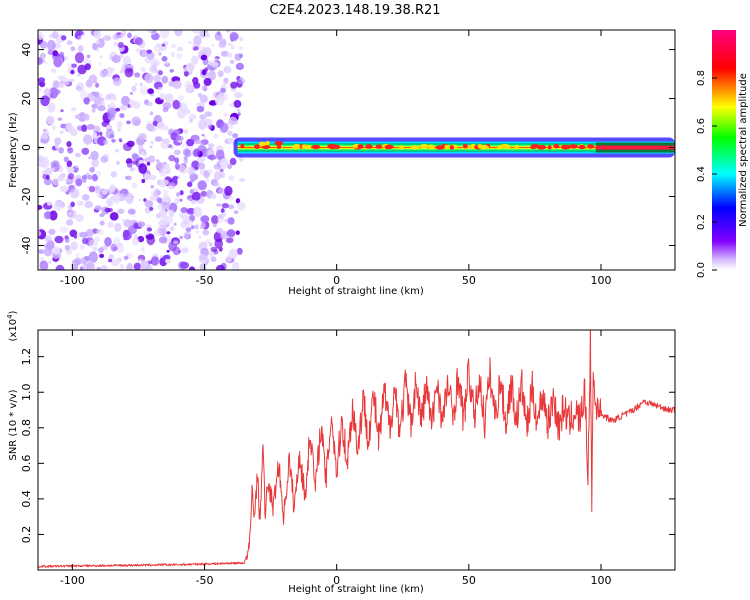 Image resolution: width=750 pixels, height=600 pixels. What do you see at coordinates (26, 246) in the screenshot?
I see `spectrogram-y-tick-label: -40` at bounding box center [26, 246].